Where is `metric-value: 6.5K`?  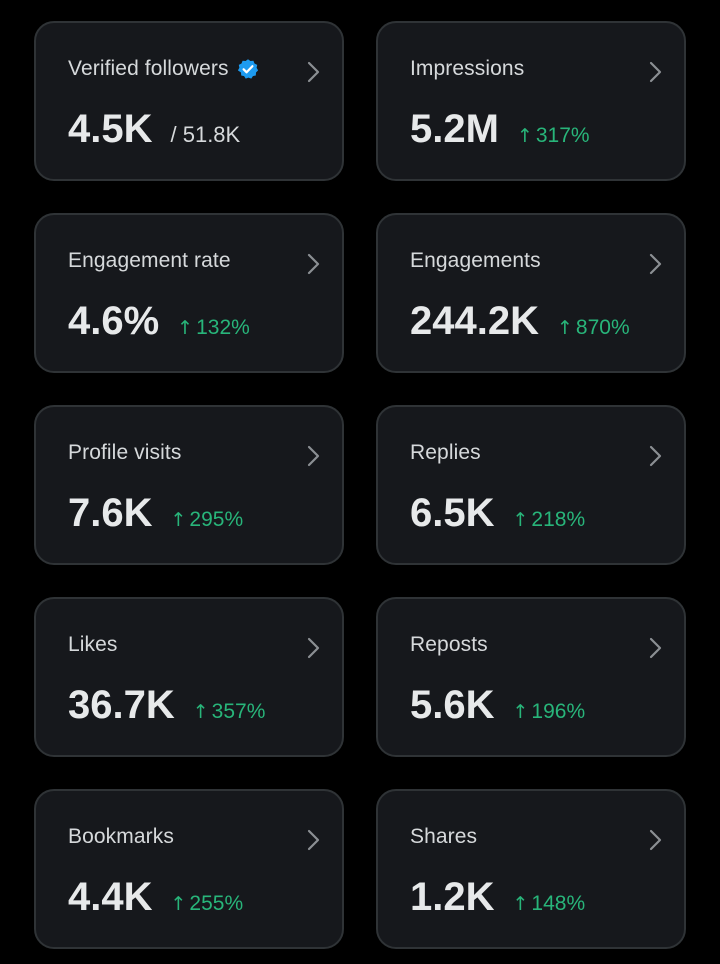 metric-value: 6.5K is located at coordinates (452, 513).